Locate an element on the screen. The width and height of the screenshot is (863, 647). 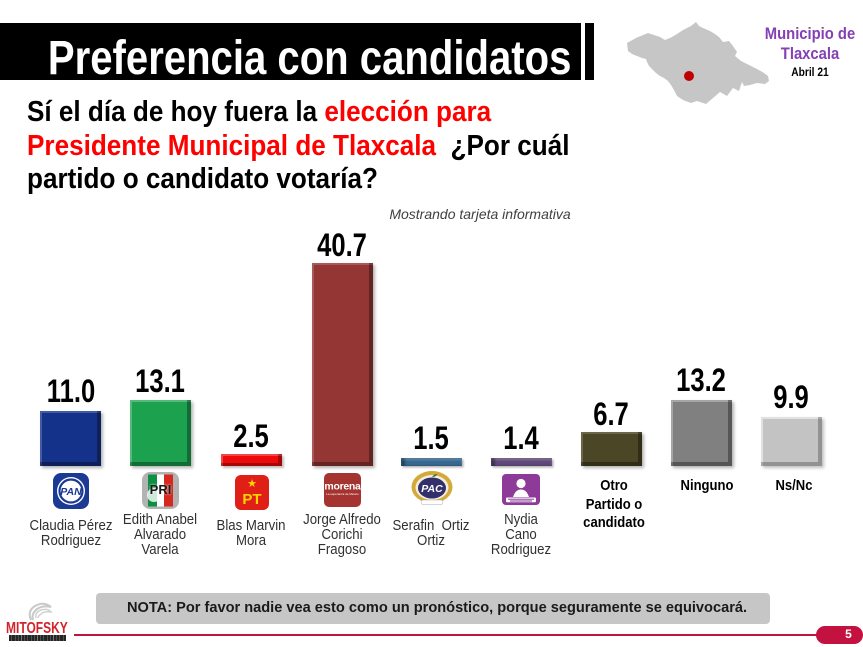
svg-text: La esperanza de México is located at coordinates (342, 494).